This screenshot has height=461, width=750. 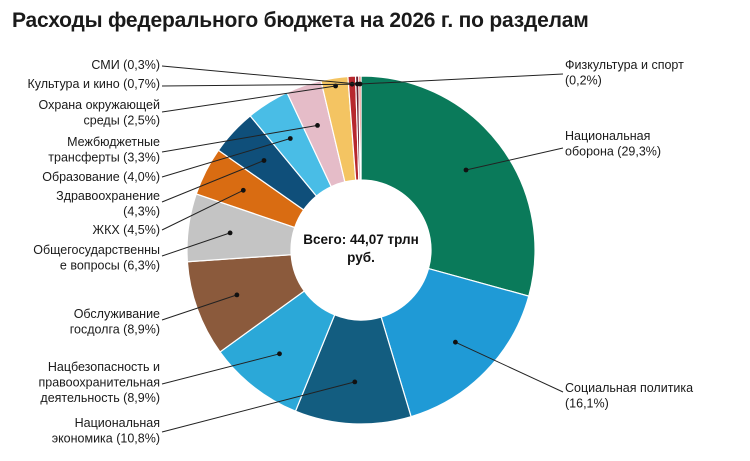 I want to click on slice-label-mezhbyudzhetnye-transferty: Межбюджетные трансферты (3,3%), so click(x=104, y=150).